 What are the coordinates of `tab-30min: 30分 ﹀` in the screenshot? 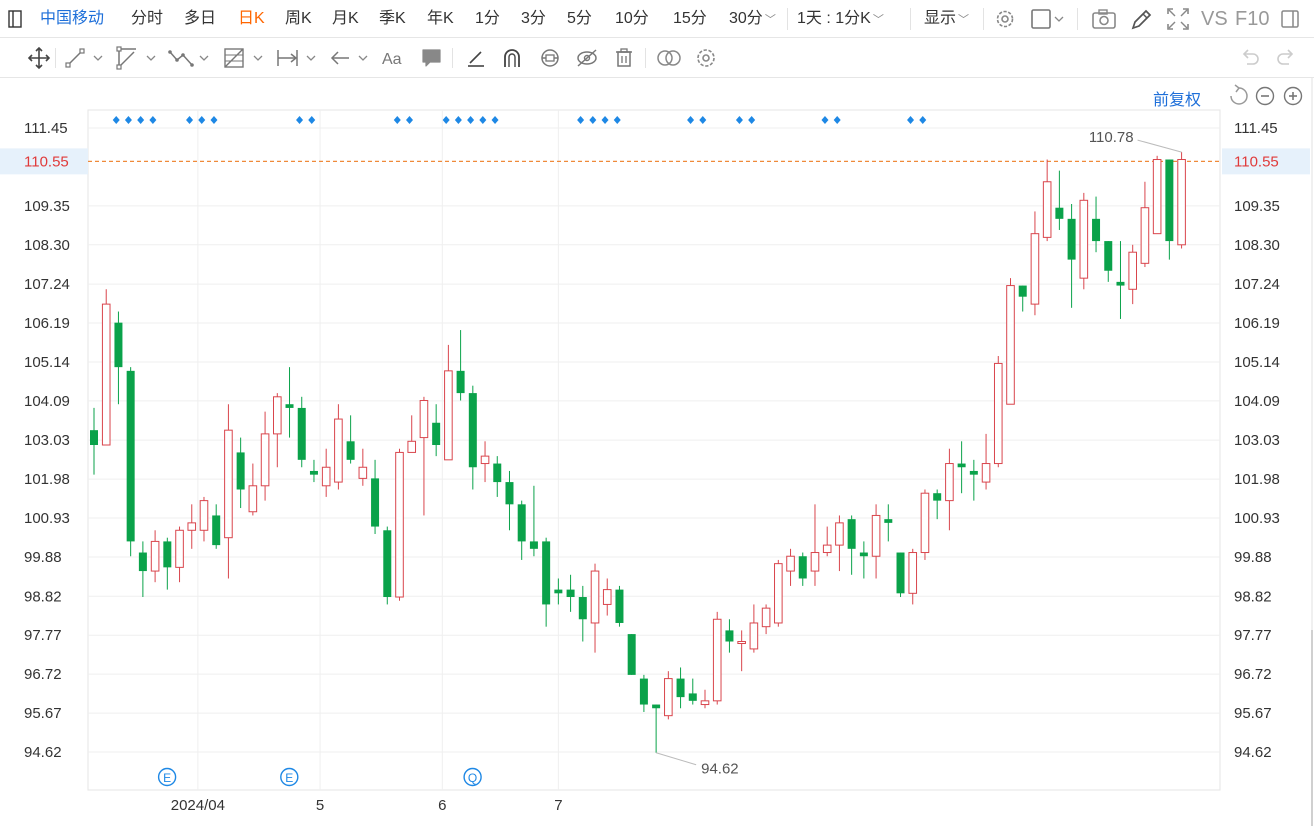 It's located at (752, 19).